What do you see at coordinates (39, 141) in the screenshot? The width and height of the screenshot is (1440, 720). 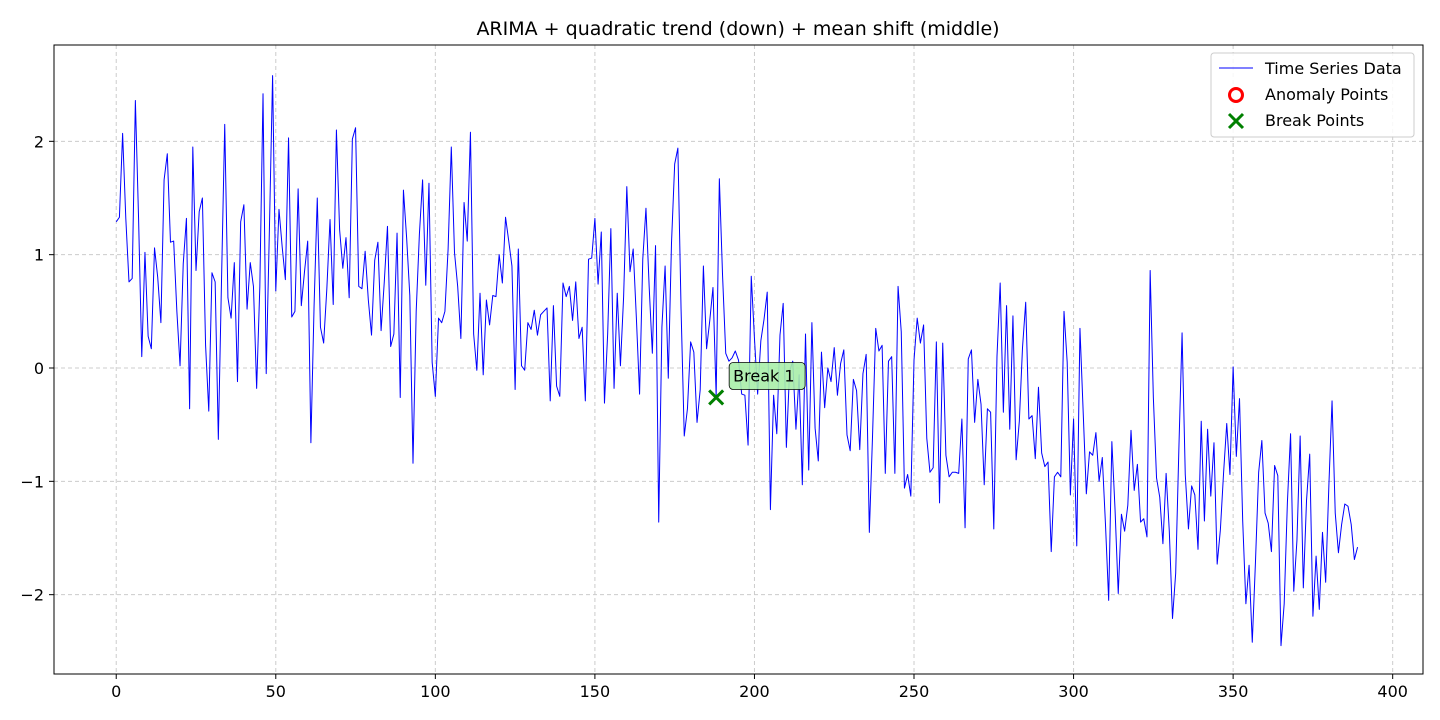 I see `y-tick-label: 2` at bounding box center [39, 141].